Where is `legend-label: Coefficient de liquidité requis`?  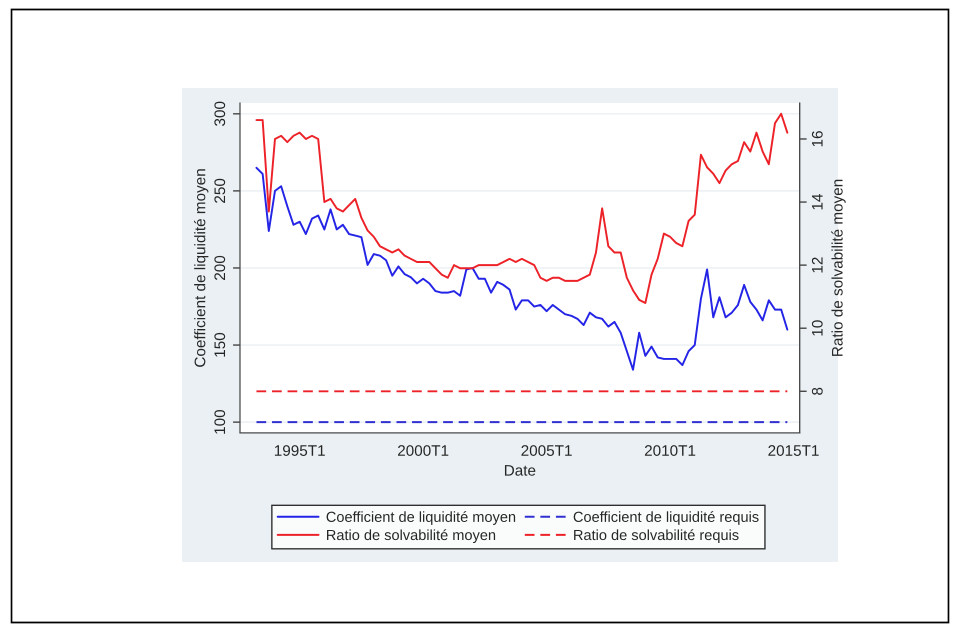
legend-label: Coefficient de liquidité requis is located at coordinates (666, 518).